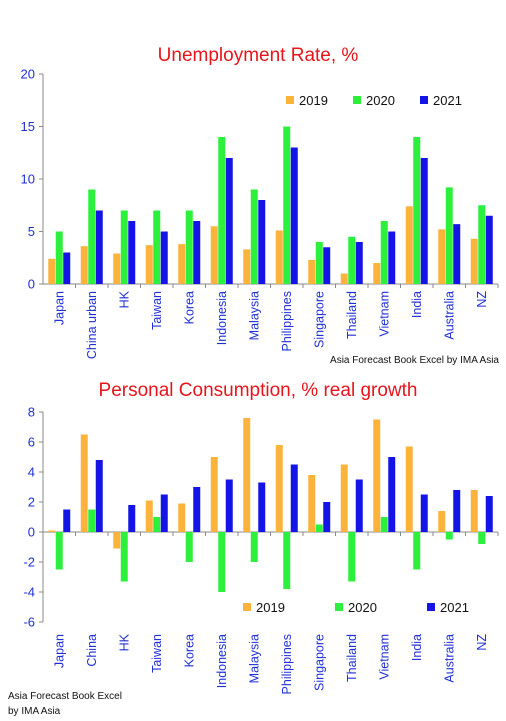 This screenshot has height=721, width=506. Describe the element at coordinates (31, 231) in the screenshot. I see `y-tick-label: 5` at that location.